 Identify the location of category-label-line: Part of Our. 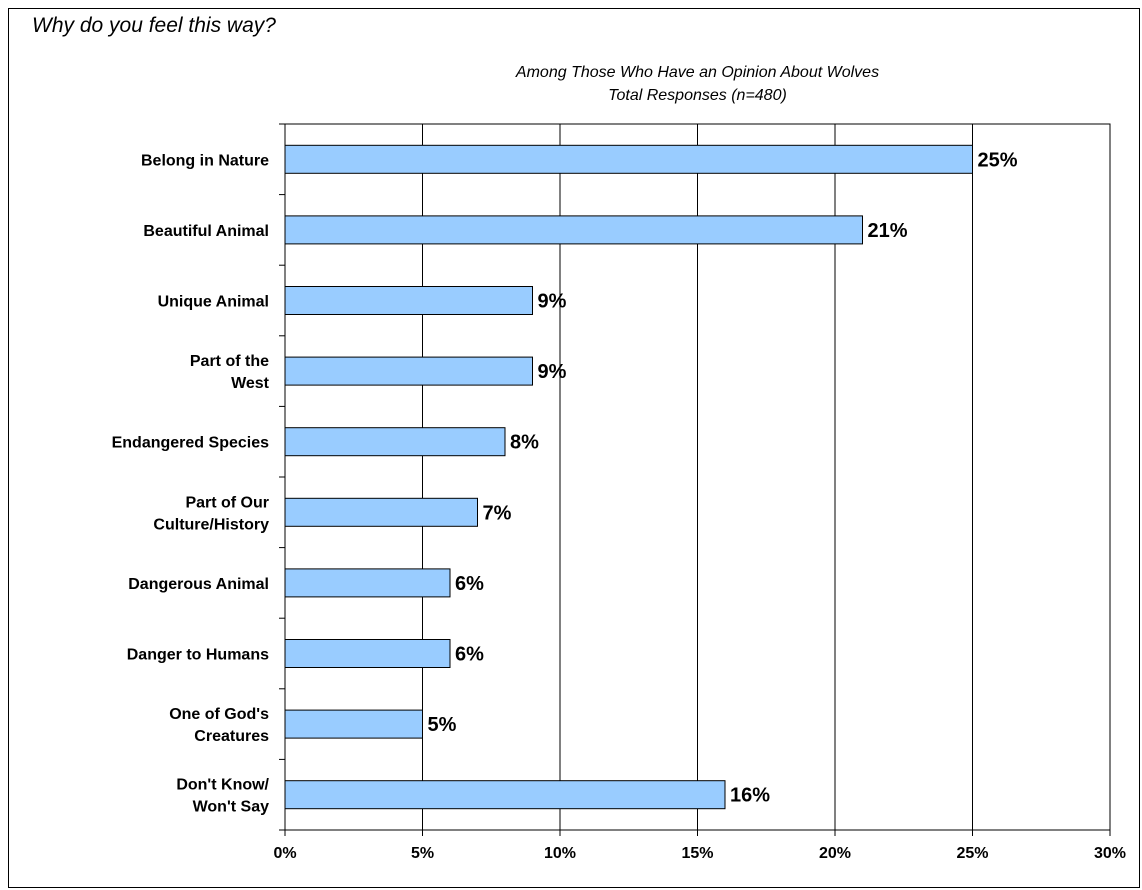
(227, 502).